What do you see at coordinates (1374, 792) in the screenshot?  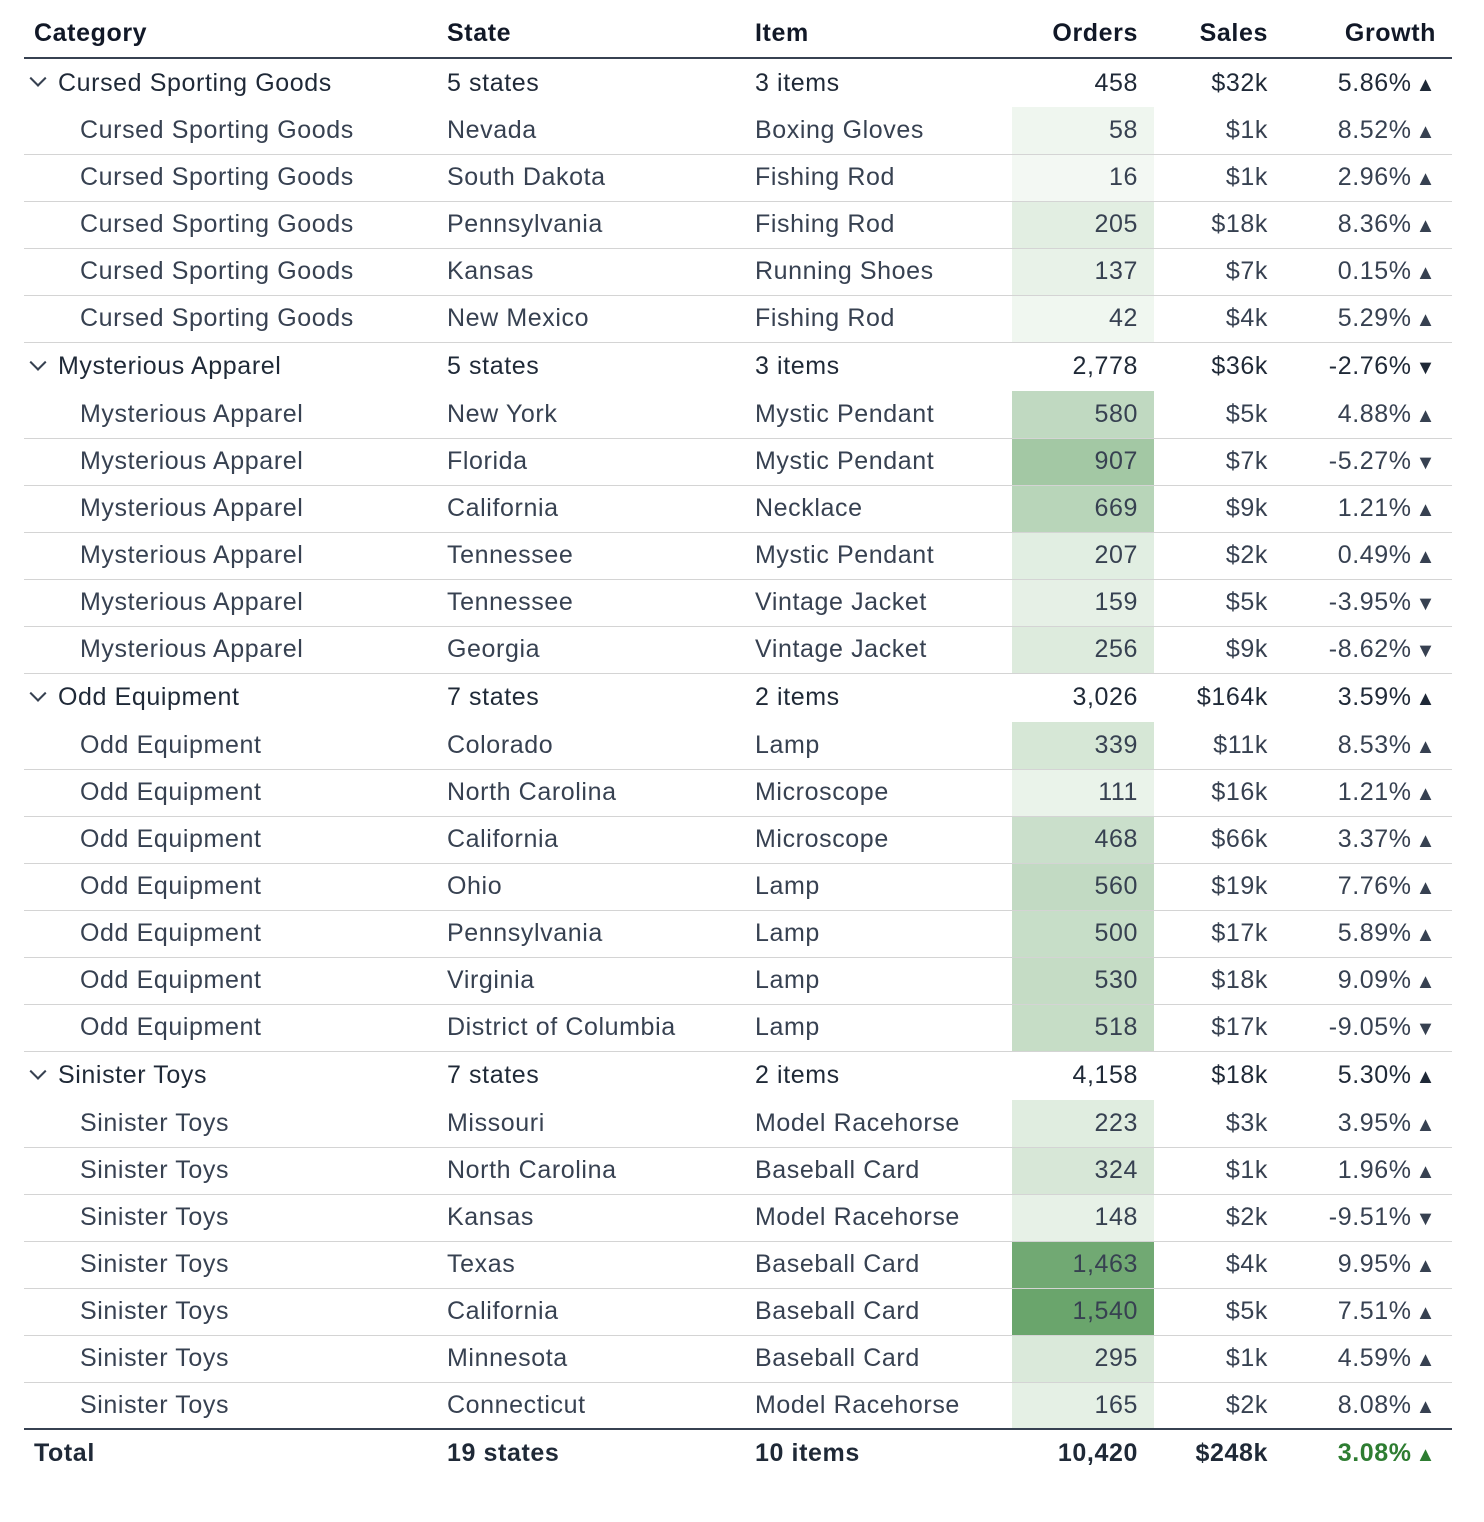 I see `growth-value: 1.21%` at bounding box center [1374, 792].